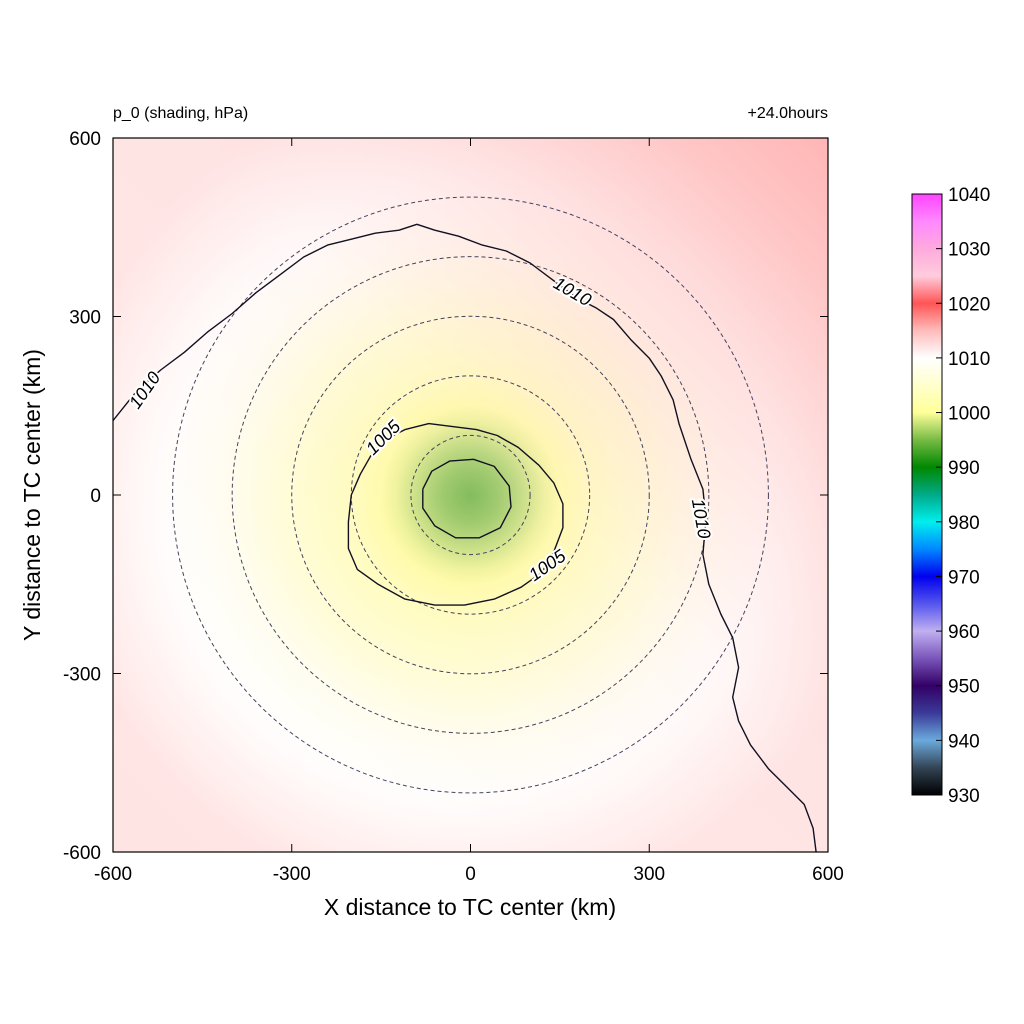 Image resolution: width=1024 pixels, height=1024 pixels. Describe the element at coordinates (964, 577) in the screenshot. I see `colorbar-tick-label: 970` at that location.